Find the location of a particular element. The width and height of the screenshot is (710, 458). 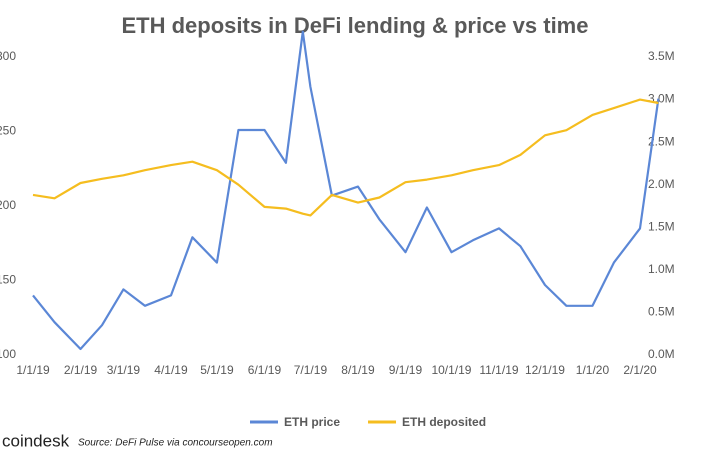

x-tick-label: 8/1/19 is located at coordinates (358, 370).